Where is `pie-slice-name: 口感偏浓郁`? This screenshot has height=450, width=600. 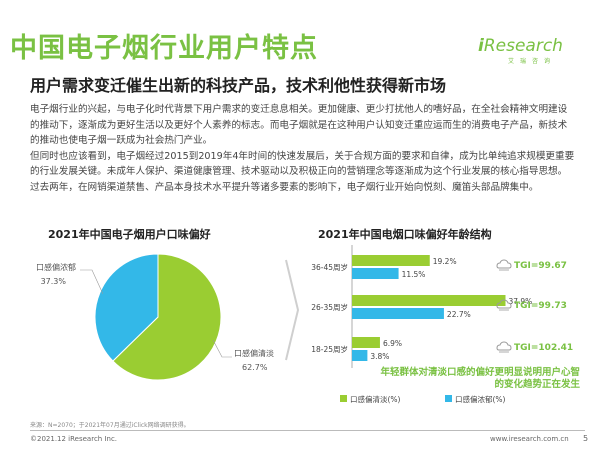 pie-slice-name: 口感偏浓郁 is located at coordinates (56, 267).